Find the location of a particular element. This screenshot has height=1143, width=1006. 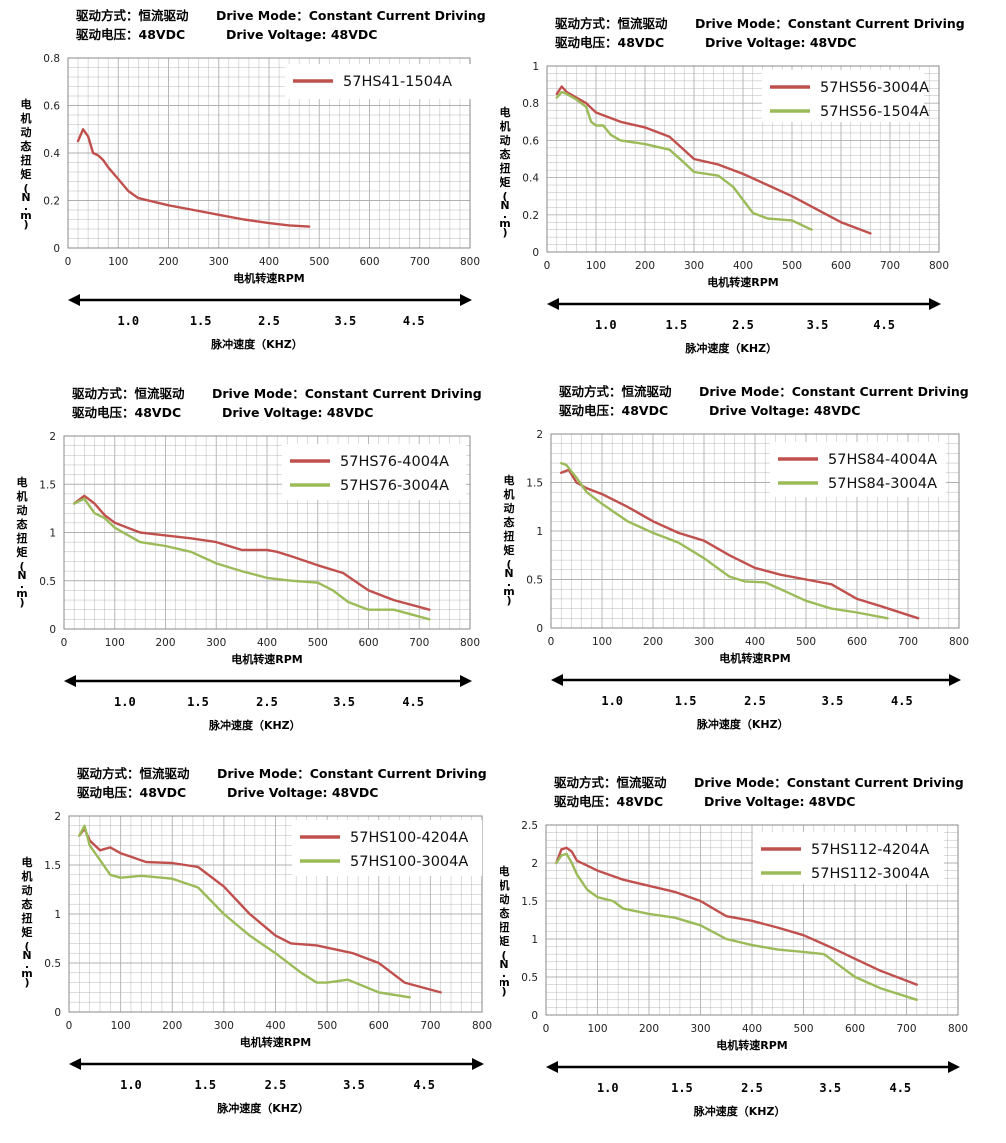

legend-label: 57HS112-4204A is located at coordinates (870, 850).